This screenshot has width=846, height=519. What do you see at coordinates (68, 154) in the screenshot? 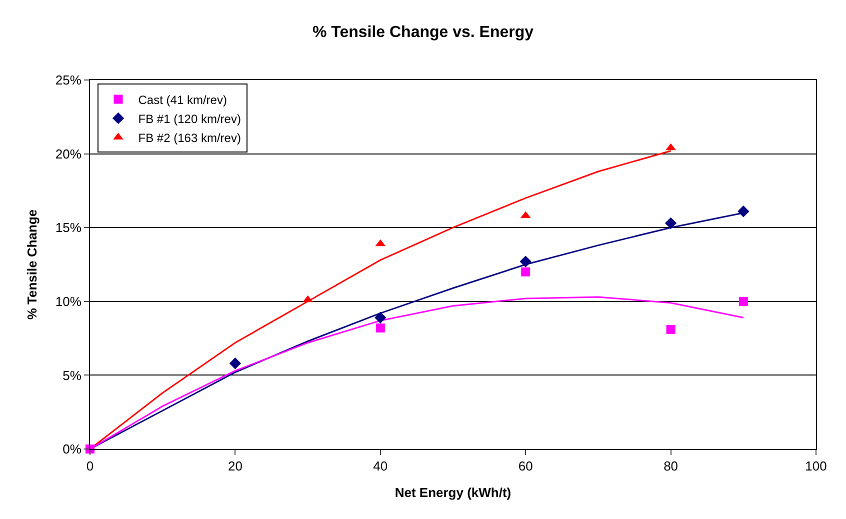
I see `y-tick-label: 20%` at bounding box center [68, 154].